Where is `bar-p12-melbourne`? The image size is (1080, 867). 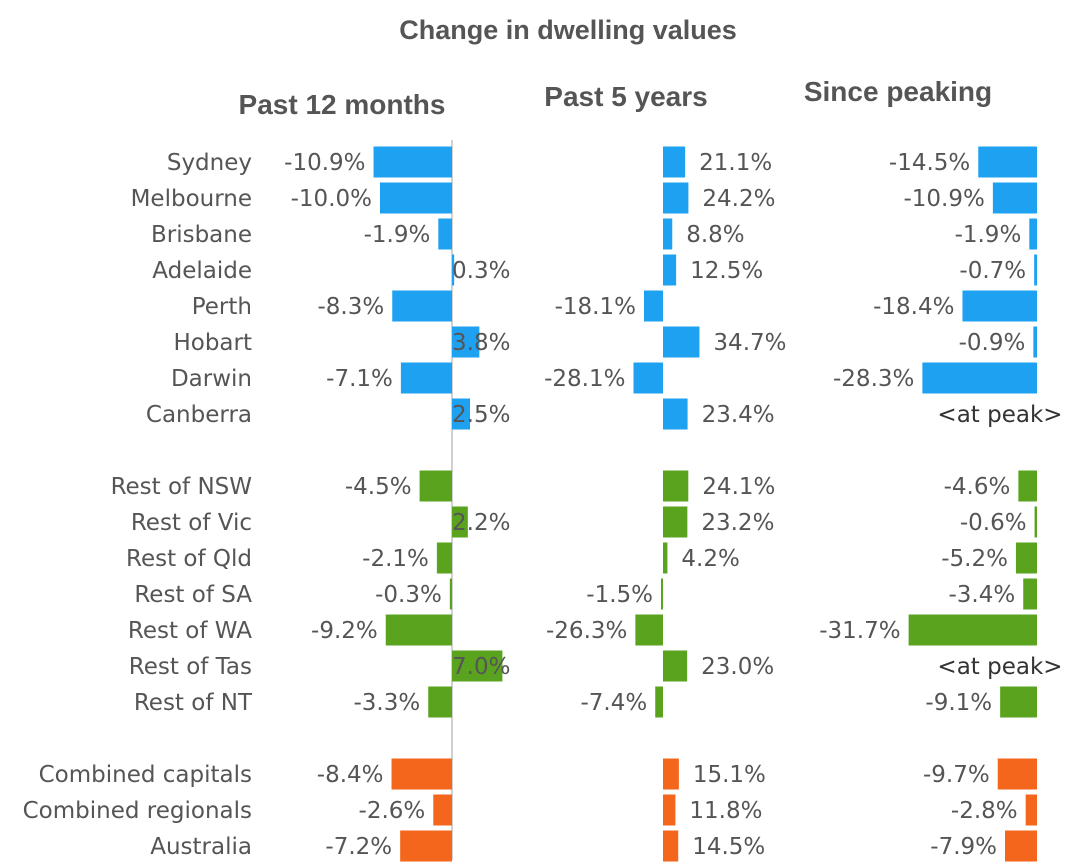 bar-p12-melbourne is located at coordinates (416, 198).